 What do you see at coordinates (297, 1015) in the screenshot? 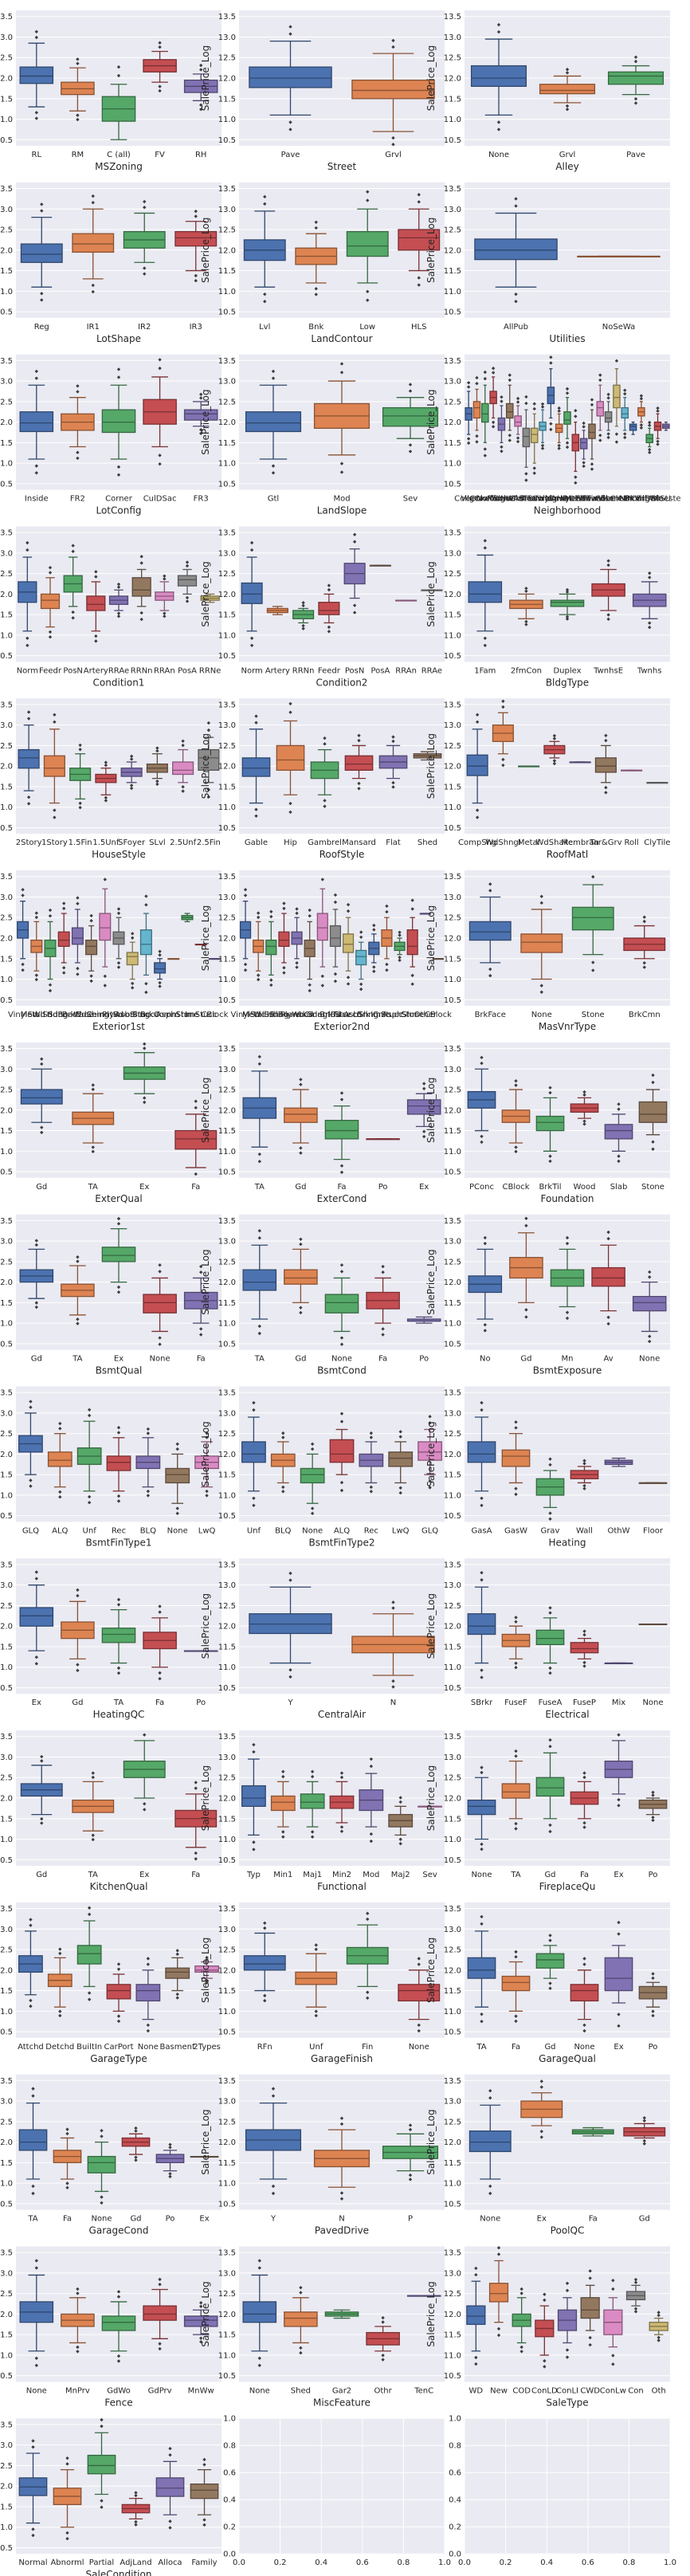
I see `x-tick-label: Plywood` at bounding box center [297, 1015].